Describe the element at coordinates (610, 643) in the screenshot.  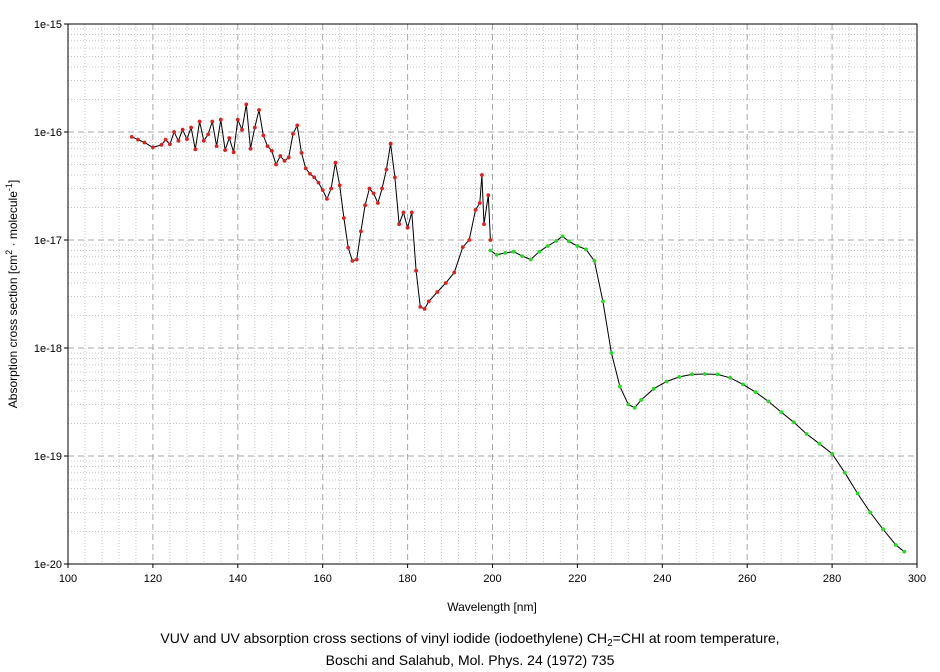
I see `caption-sub: 2` at that location.